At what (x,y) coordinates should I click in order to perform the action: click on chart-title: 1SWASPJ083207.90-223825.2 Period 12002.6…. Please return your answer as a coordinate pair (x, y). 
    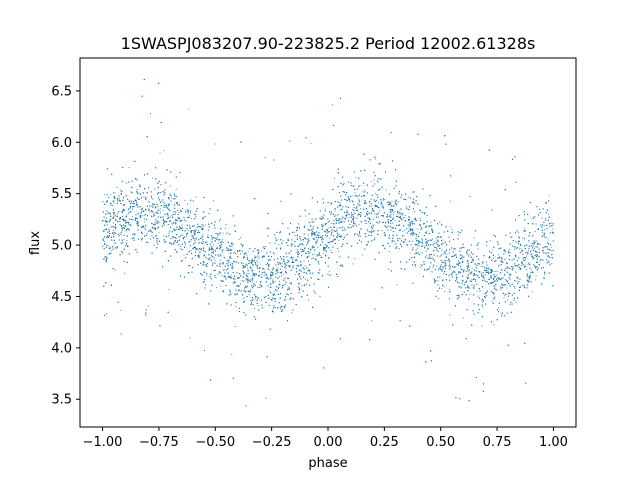
    Looking at the image, I should click on (328, 43).